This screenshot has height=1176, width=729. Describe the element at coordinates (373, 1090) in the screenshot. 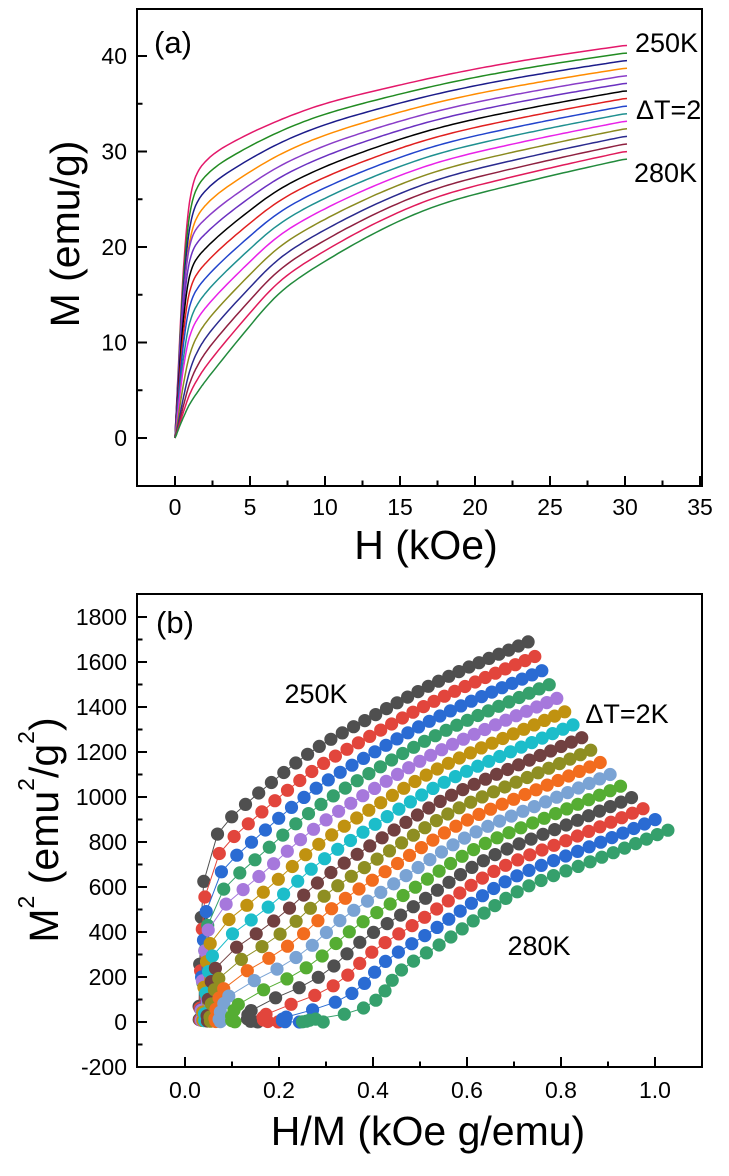

I see `svg-text: 0.4` at that location.